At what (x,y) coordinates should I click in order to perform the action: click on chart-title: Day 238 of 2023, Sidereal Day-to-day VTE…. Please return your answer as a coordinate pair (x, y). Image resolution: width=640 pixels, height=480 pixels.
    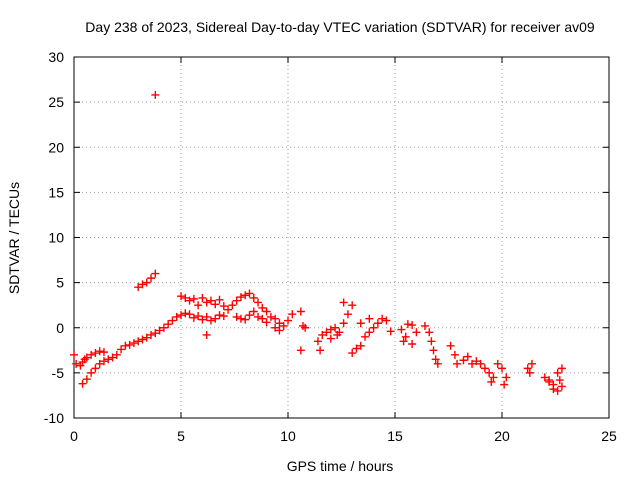
    Looking at the image, I should click on (340, 27).